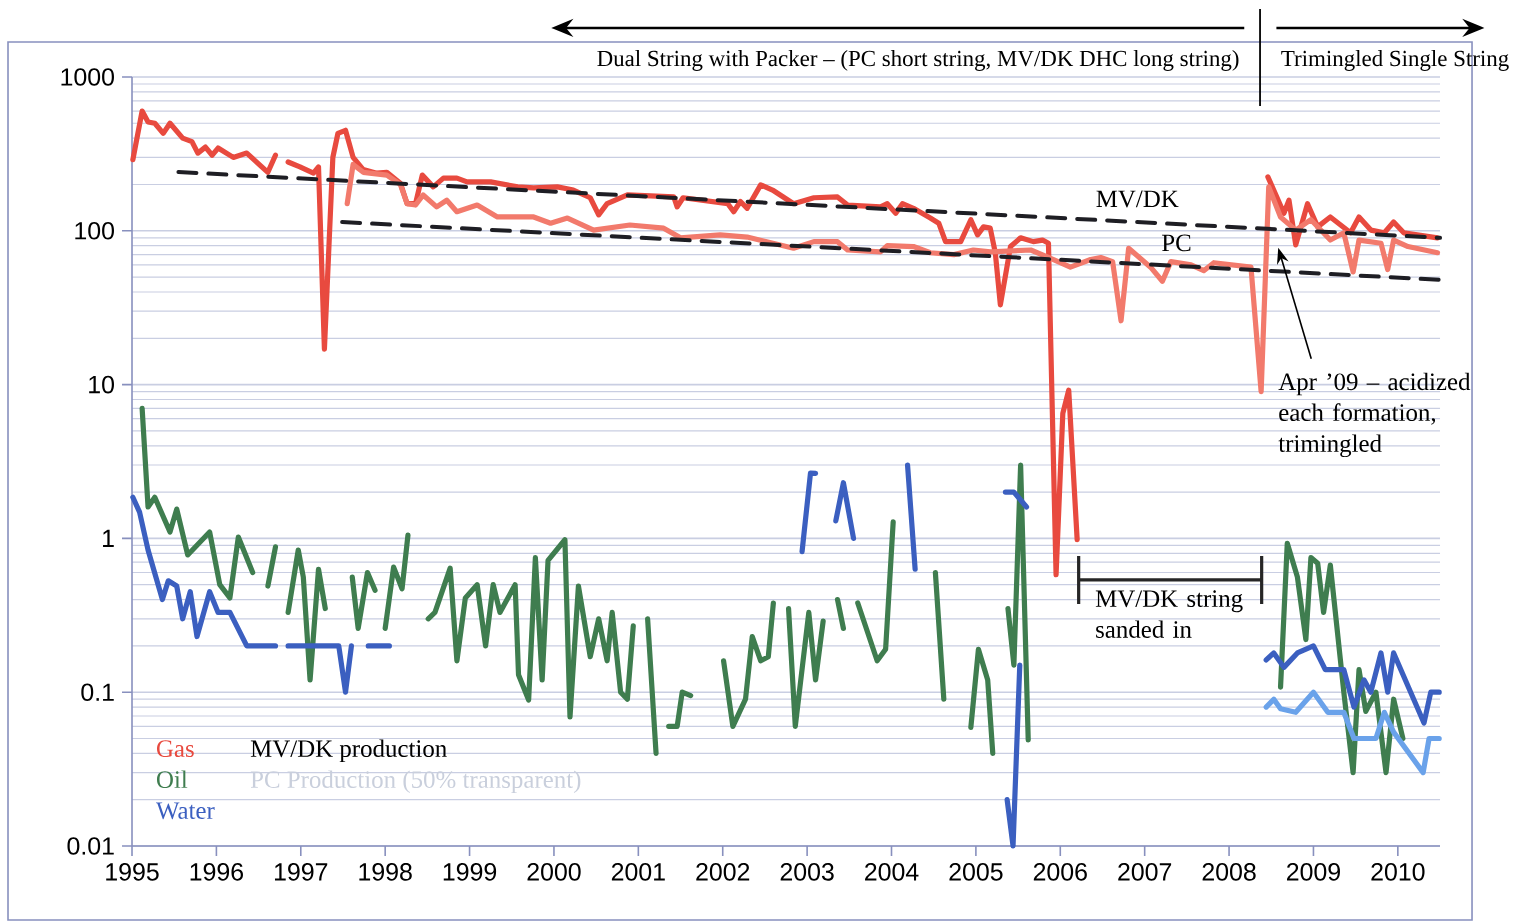  I want to click on y-tick-label: 0.1, so click(97, 692).